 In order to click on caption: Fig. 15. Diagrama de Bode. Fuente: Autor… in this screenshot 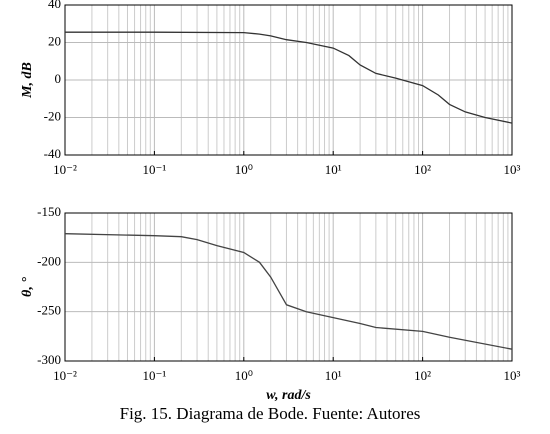, I will do `click(270, 413)`.